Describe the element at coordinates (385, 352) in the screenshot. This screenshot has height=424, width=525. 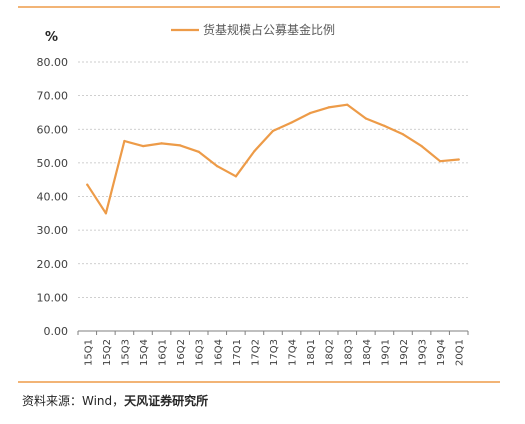
I see `x-tick-label: 19Q1` at that location.